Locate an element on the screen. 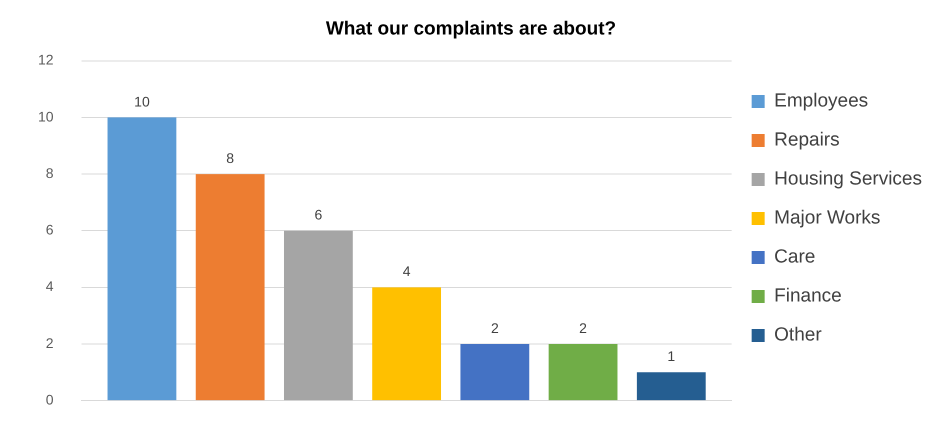 This screenshot has width=952, height=437. legend-label: Housing Services is located at coordinates (848, 179).